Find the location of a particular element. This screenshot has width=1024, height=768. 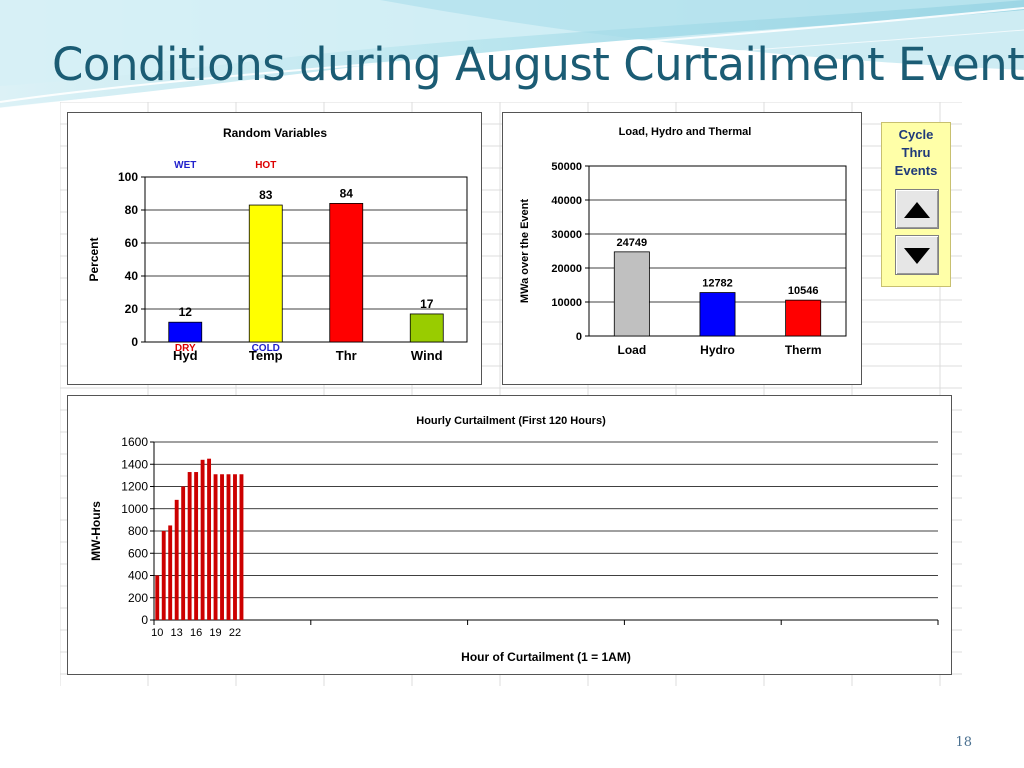

y-tick-label: 20 is located at coordinates (132, 309).